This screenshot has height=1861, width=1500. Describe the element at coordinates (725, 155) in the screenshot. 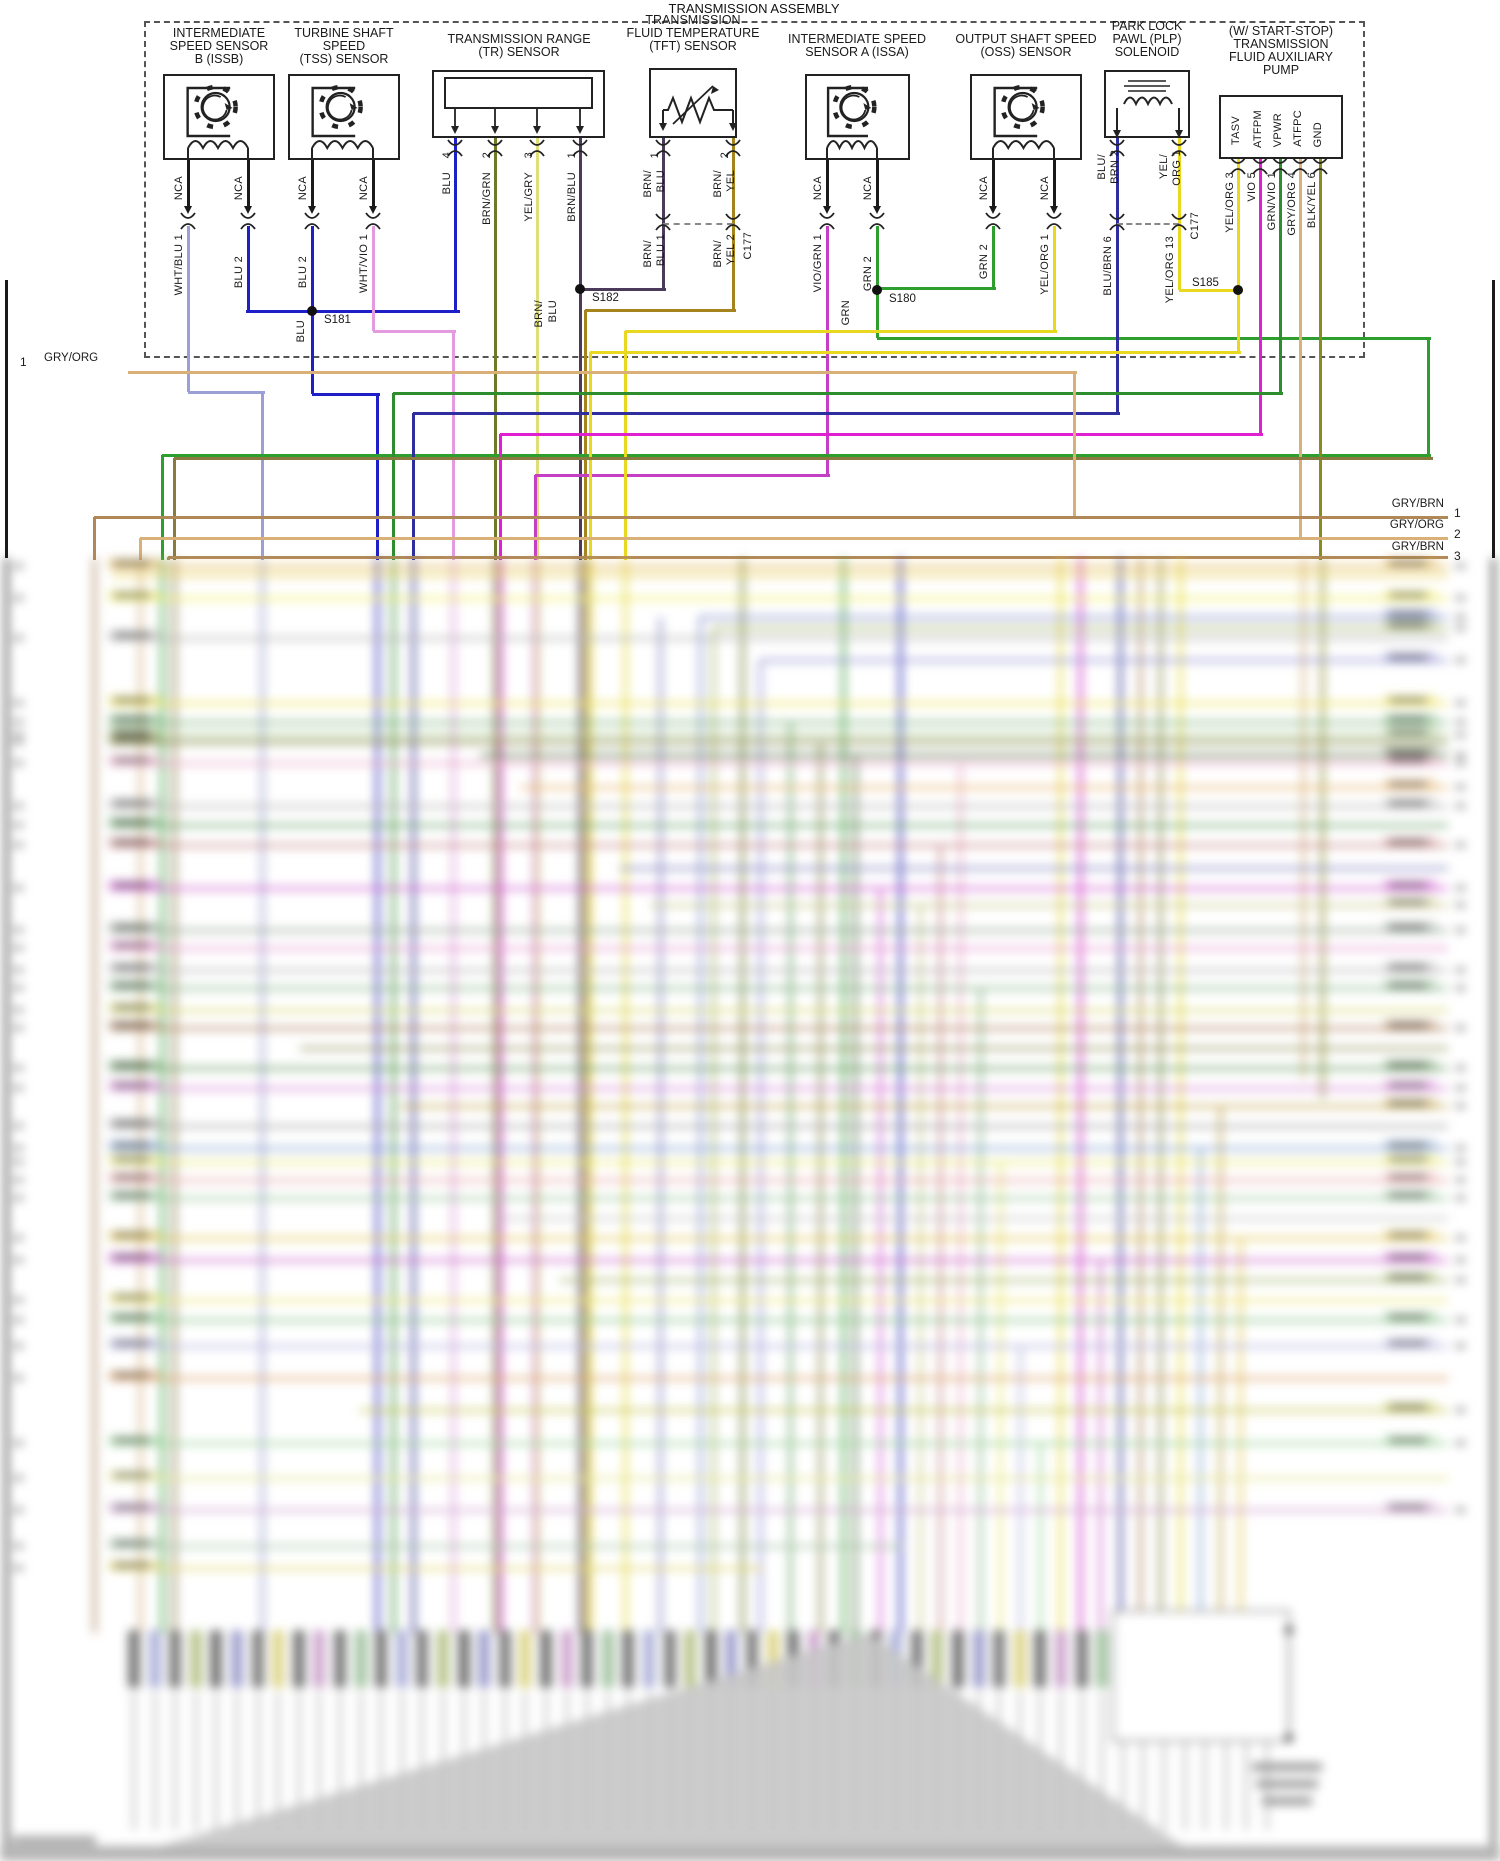

I see `pin-label: 2` at that location.